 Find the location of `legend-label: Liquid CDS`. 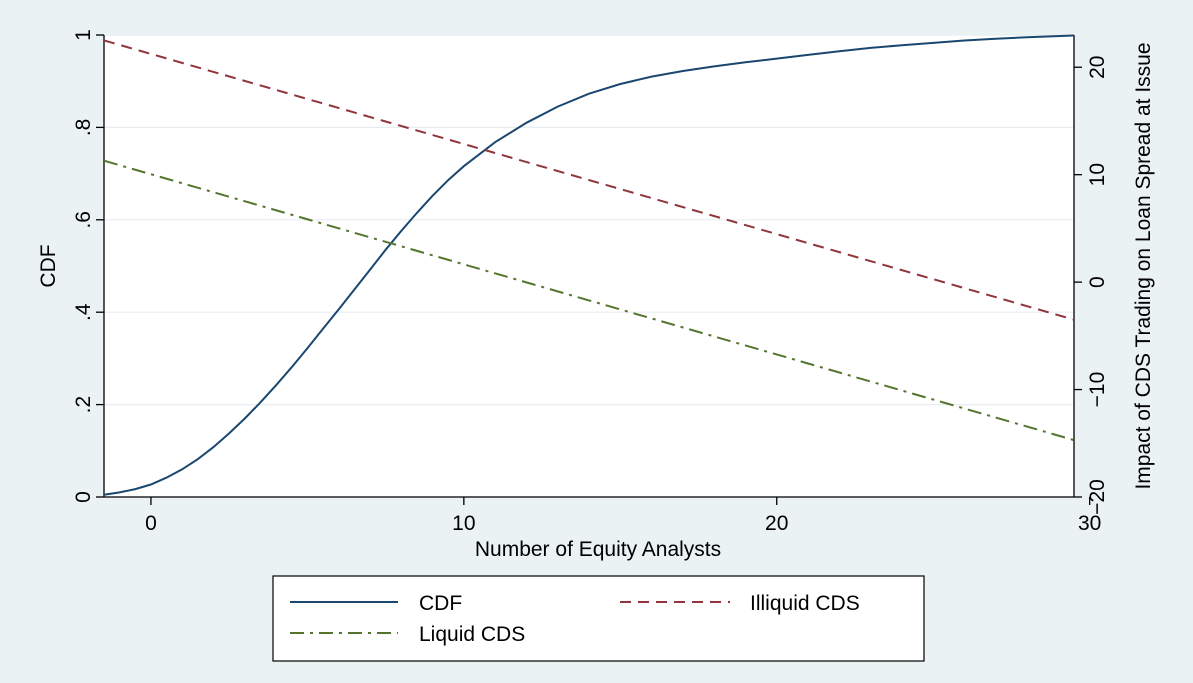

legend-label: Liquid CDS is located at coordinates (472, 634).